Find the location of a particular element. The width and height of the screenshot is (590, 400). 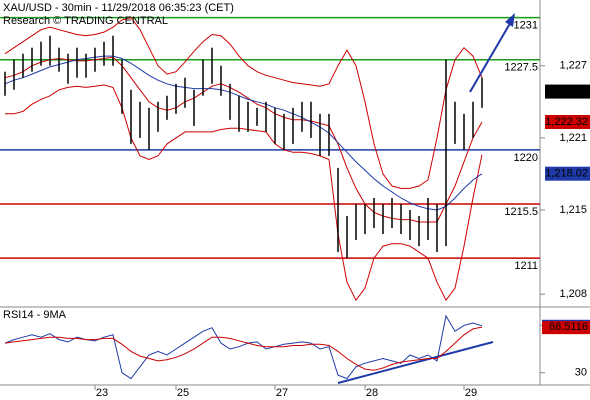

y-tick-label: 1,215 is located at coordinates (573, 210).